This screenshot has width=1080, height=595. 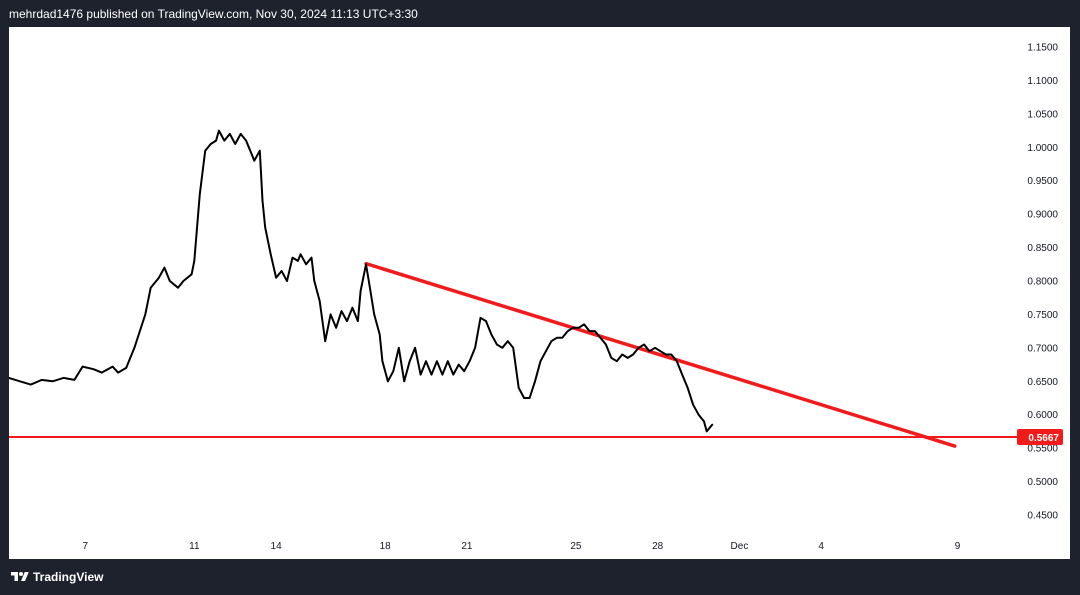 What do you see at coordinates (1042, 315) in the screenshot?
I see `y-tick-label: 0.7500` at bounding box center [1042, 315].